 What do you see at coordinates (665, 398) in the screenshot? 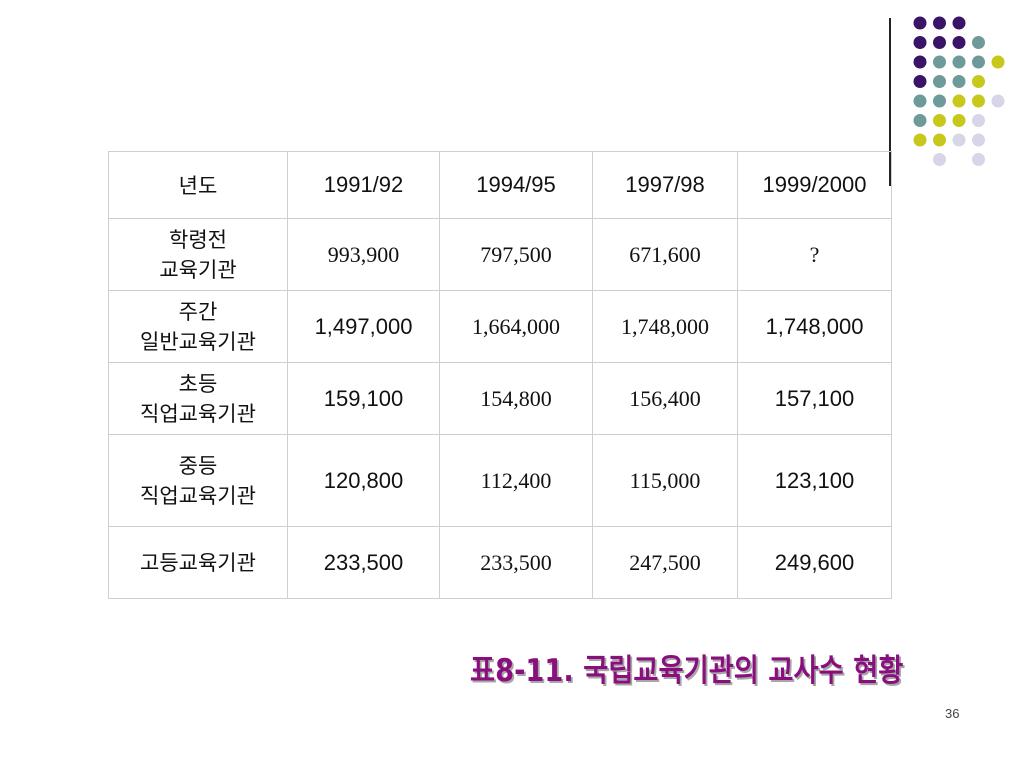
I see `table-cell: 156,400` at bounding box center [665, 398].